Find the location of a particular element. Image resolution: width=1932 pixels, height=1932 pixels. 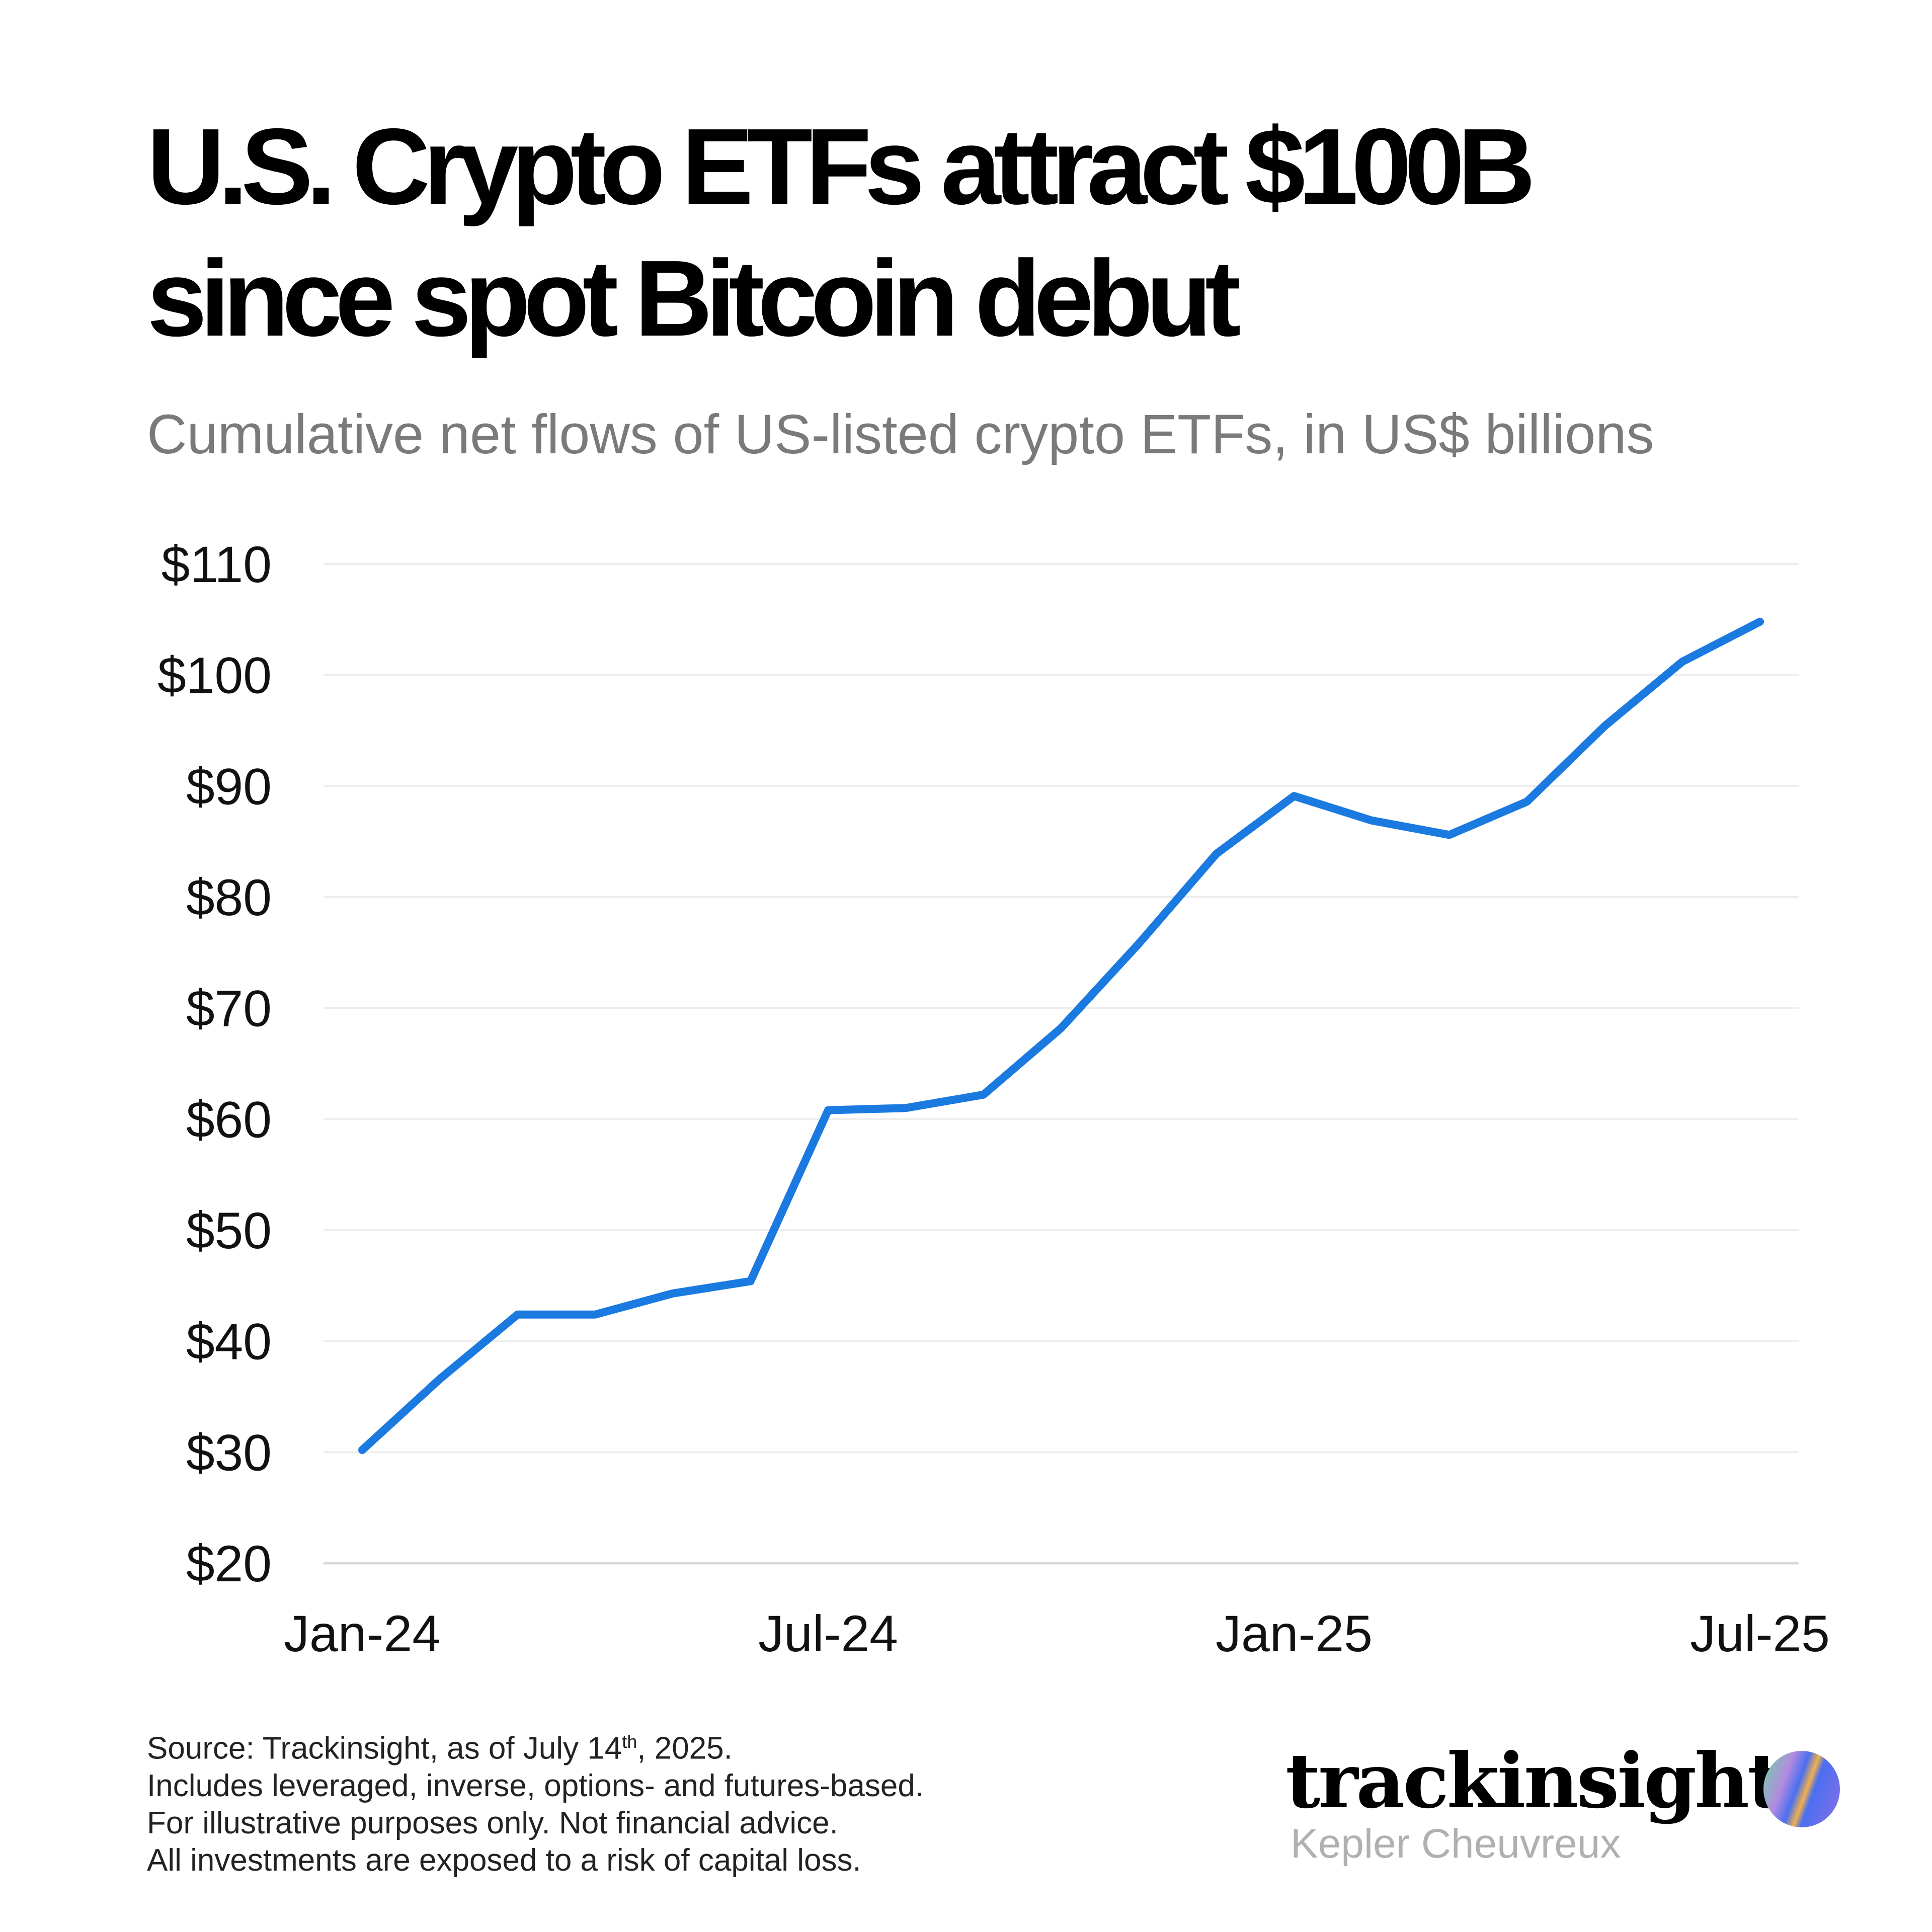

y-tick-label: $110 is located at coordinates (217, 565).